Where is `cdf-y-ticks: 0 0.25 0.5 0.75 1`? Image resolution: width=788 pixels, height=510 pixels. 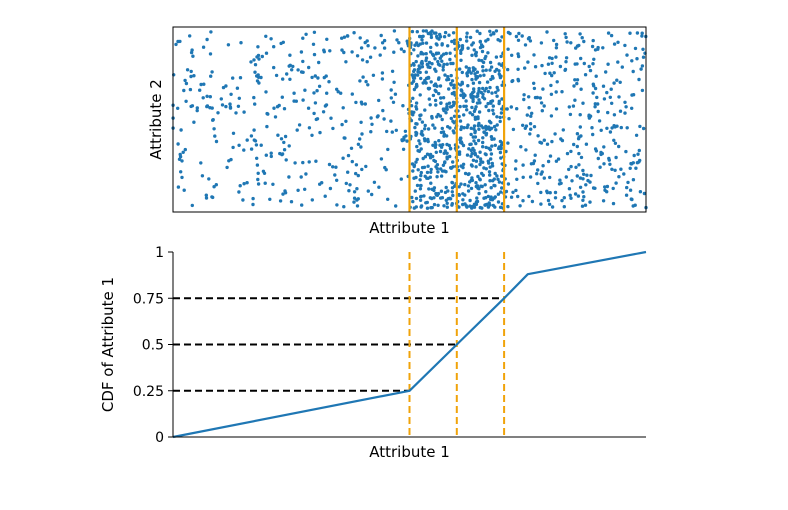 cdf-y-ticks: 0 0.25 0.5 0.75 1 is located at coordinates (153, 345).